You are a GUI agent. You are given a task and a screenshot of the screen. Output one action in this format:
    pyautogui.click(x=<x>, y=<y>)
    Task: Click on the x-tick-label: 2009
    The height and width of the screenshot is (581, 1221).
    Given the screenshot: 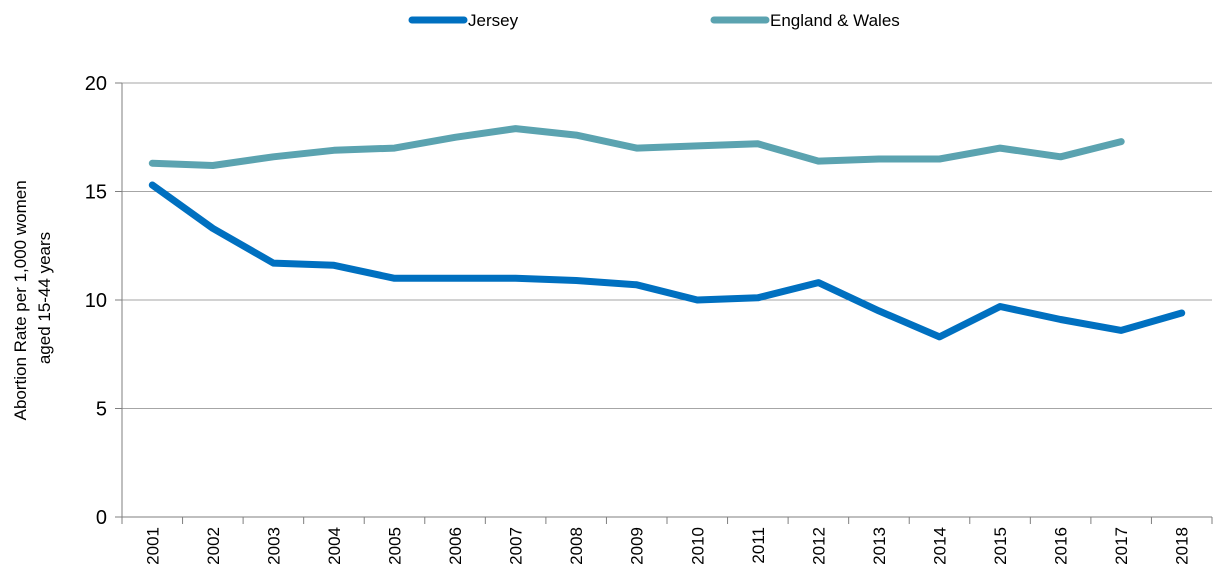 What is the action you would take?
    pyautogui.click(x=637, y=546)
    